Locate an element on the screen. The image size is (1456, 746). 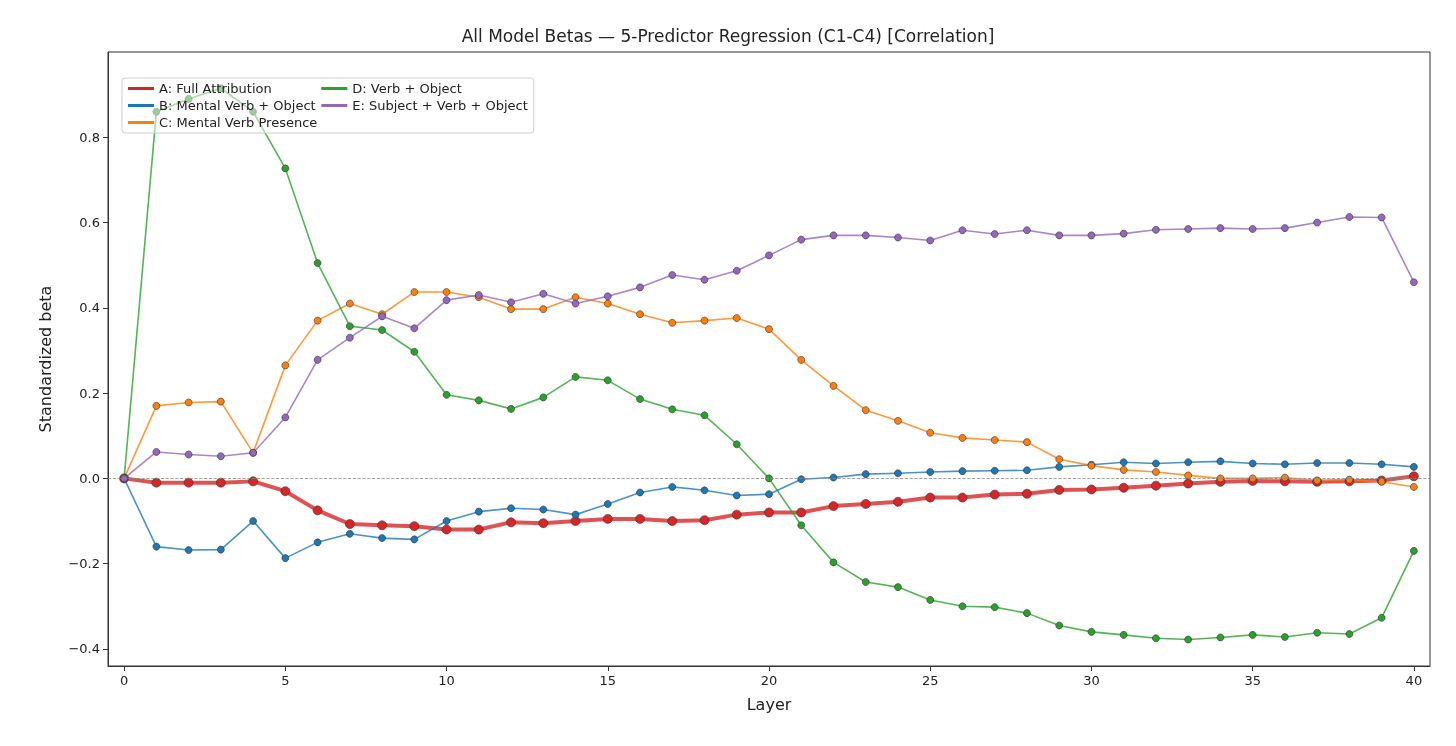
y-tick-label: −0.4 is located at coordinates (84, 649).